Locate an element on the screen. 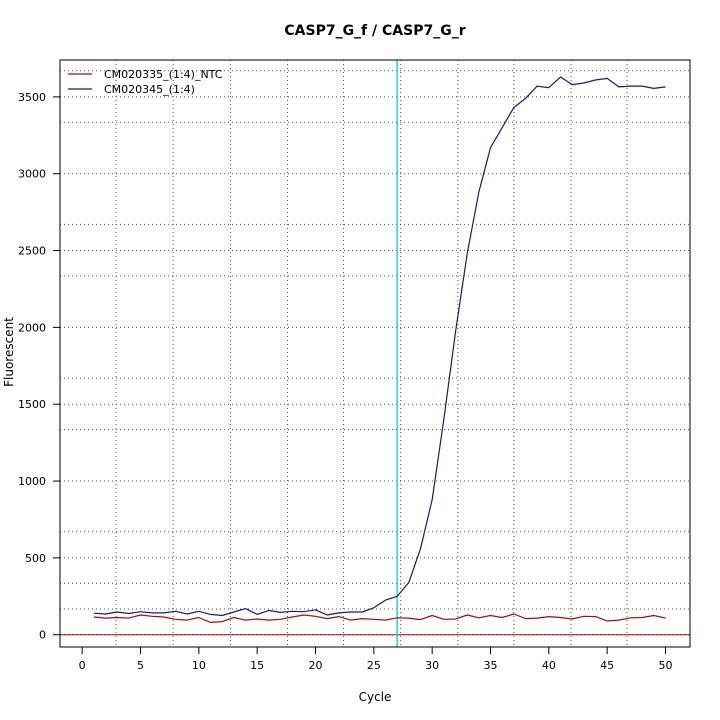 The height and width of the screenshot is (720, 720). x-tick-label: 35 is located at coordinates (491, 665).